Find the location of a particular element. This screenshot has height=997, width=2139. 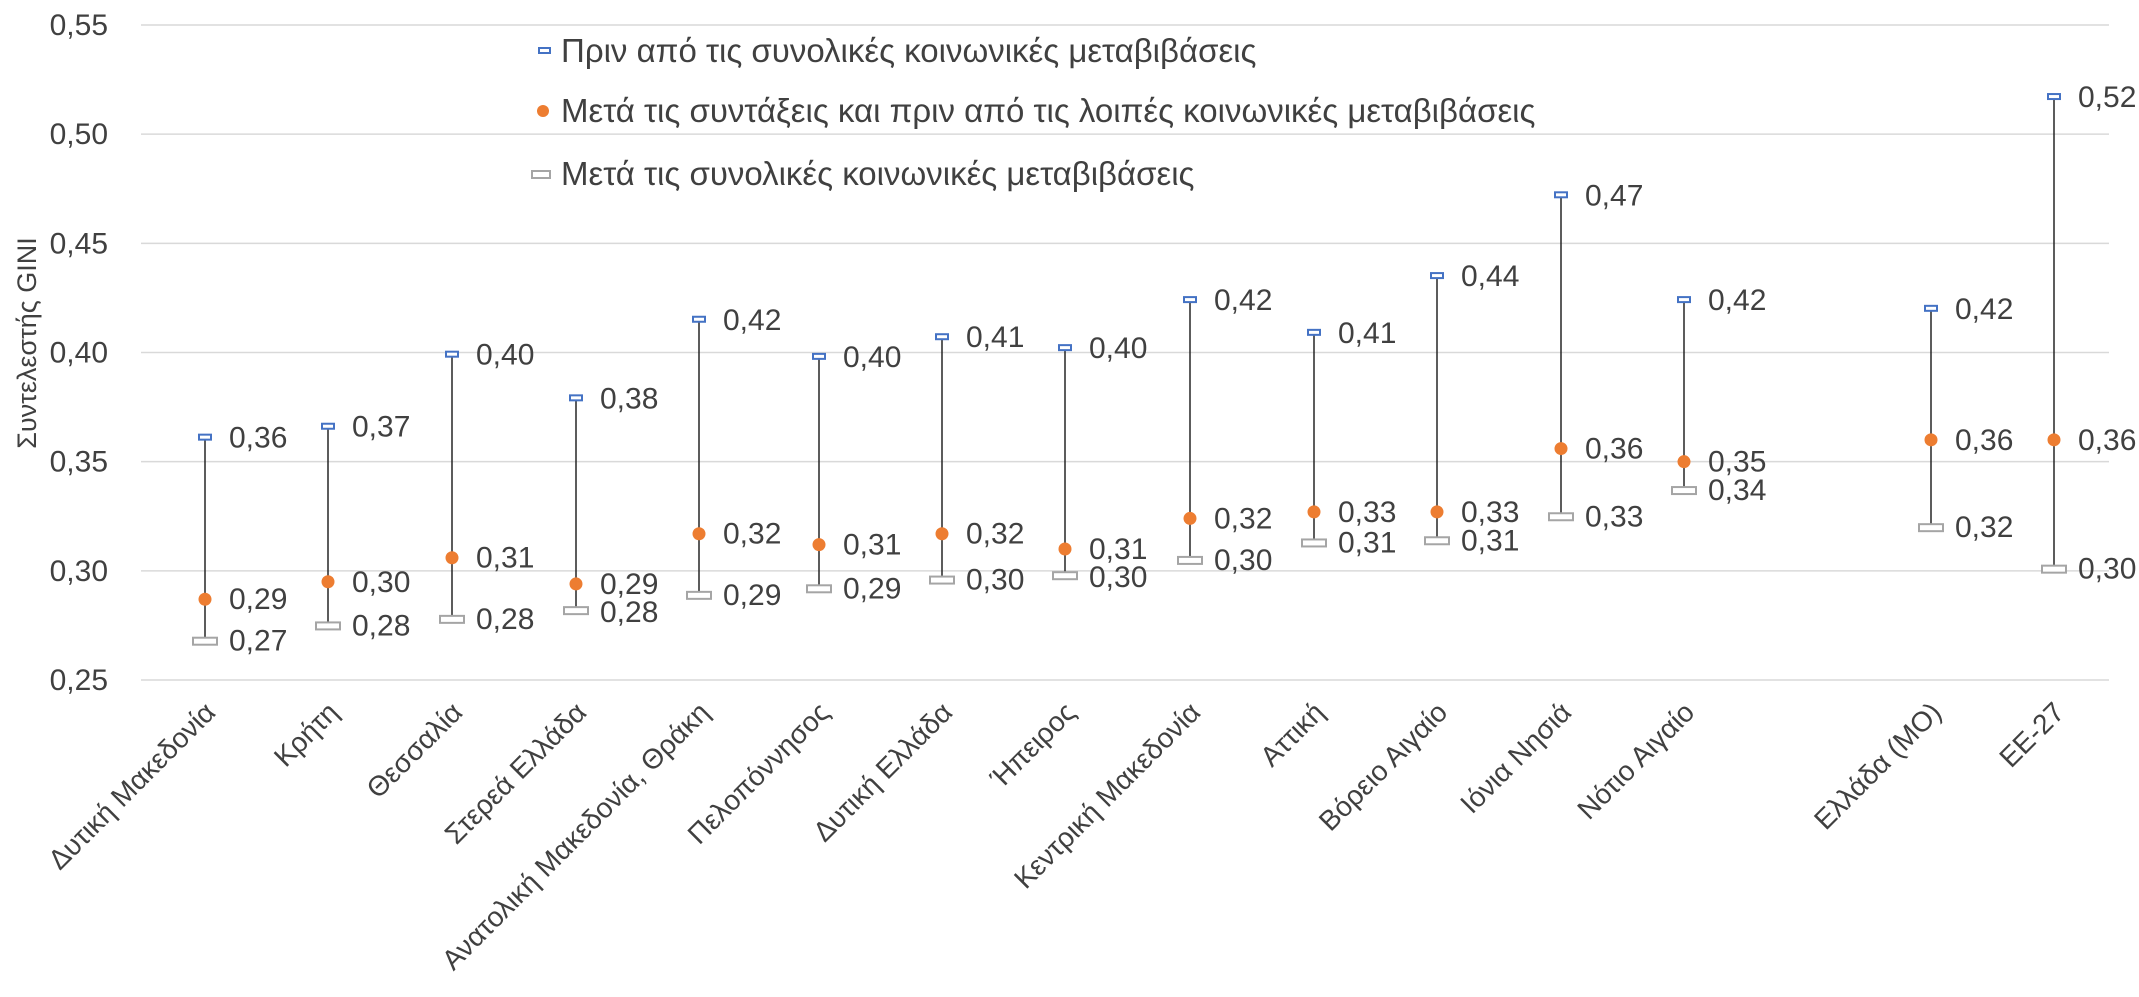

category-label: Ήπειρος is located at coordinates (1032, 745).